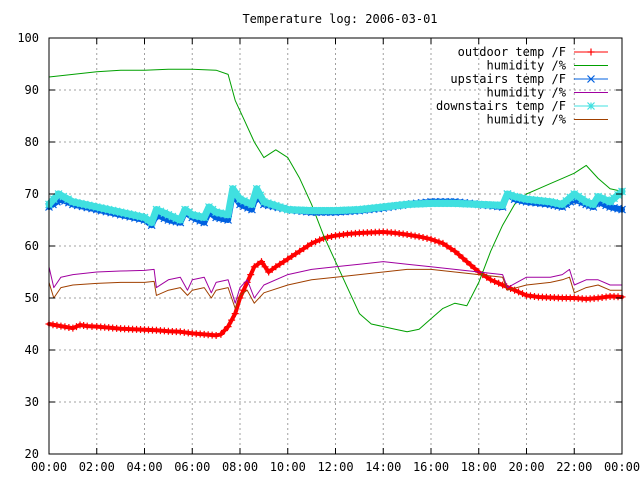 The width and height of the screenshot is (640, 480). I want to click on legend-label: humidity /%, so click(527, 66).